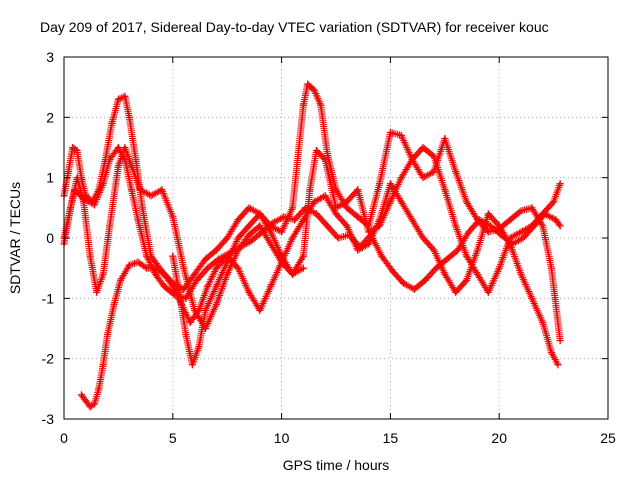  I want to click on x-tick-label: 20, so click(499, 438).